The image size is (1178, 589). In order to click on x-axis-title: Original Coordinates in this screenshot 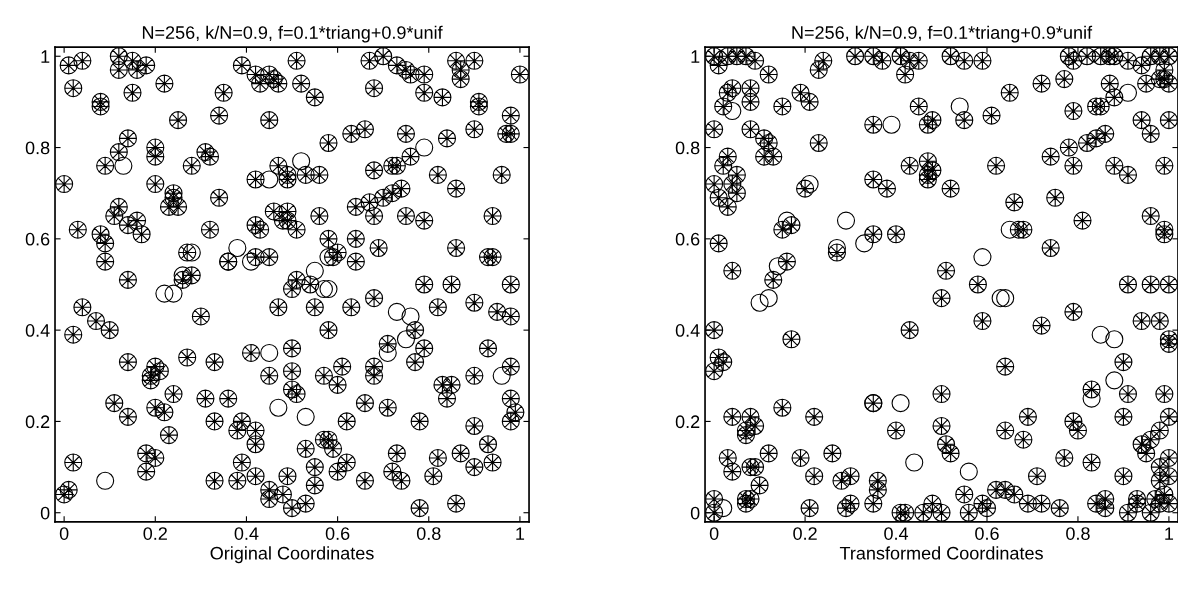, I will do `click(292, 555)`.